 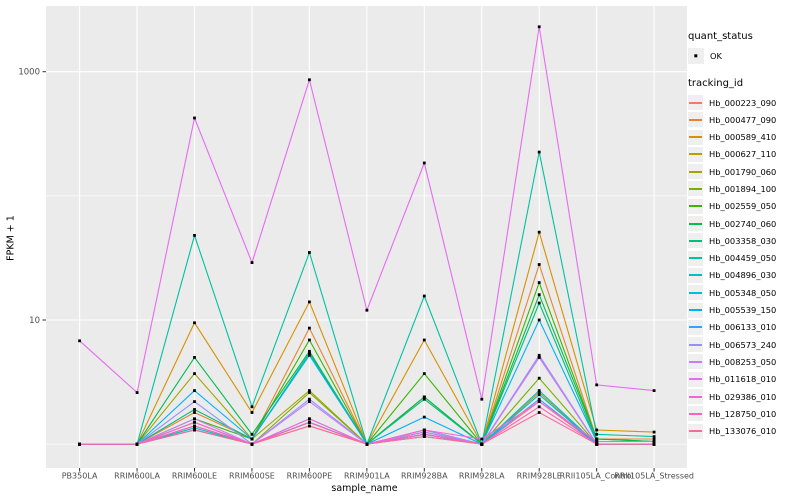 I want to click on x-tick-label: RRIM928LE, so click(x=539, y=476).